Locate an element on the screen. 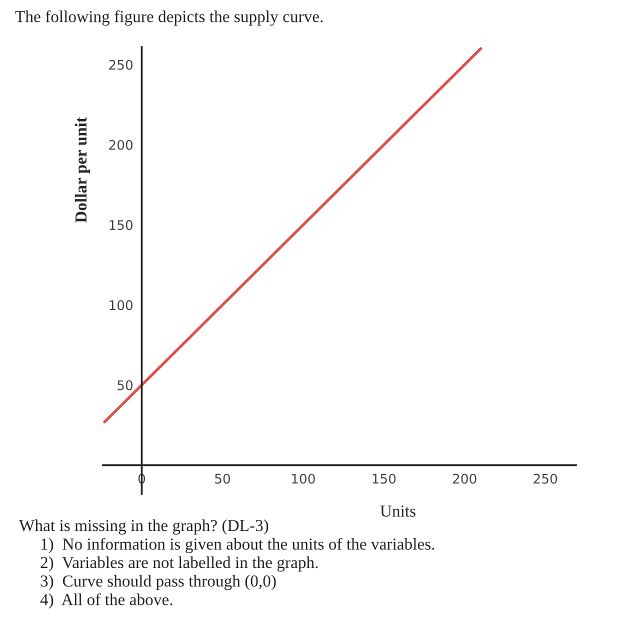  text: What is missing in the graph? (DL-3) is located at coordinates (143, 527).